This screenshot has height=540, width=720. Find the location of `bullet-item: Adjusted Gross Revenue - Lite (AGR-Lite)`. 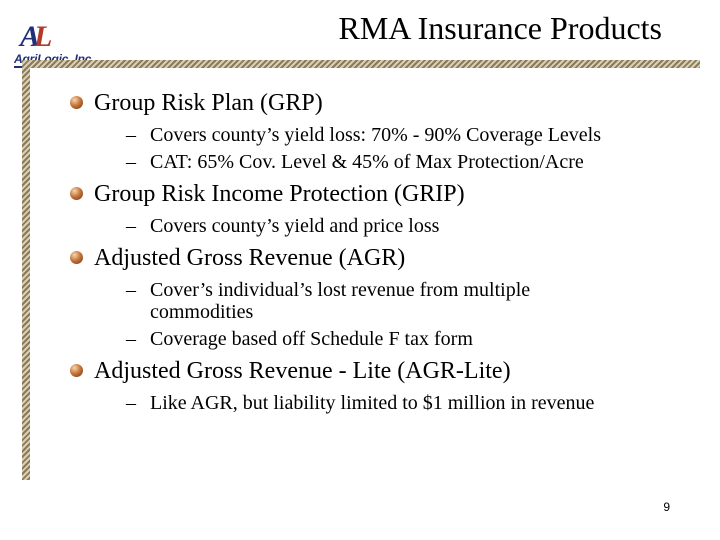

bullet-item: Adjusted Gross Revenue - Lite (AGR-Lite) is located at coordinates (382, 371).